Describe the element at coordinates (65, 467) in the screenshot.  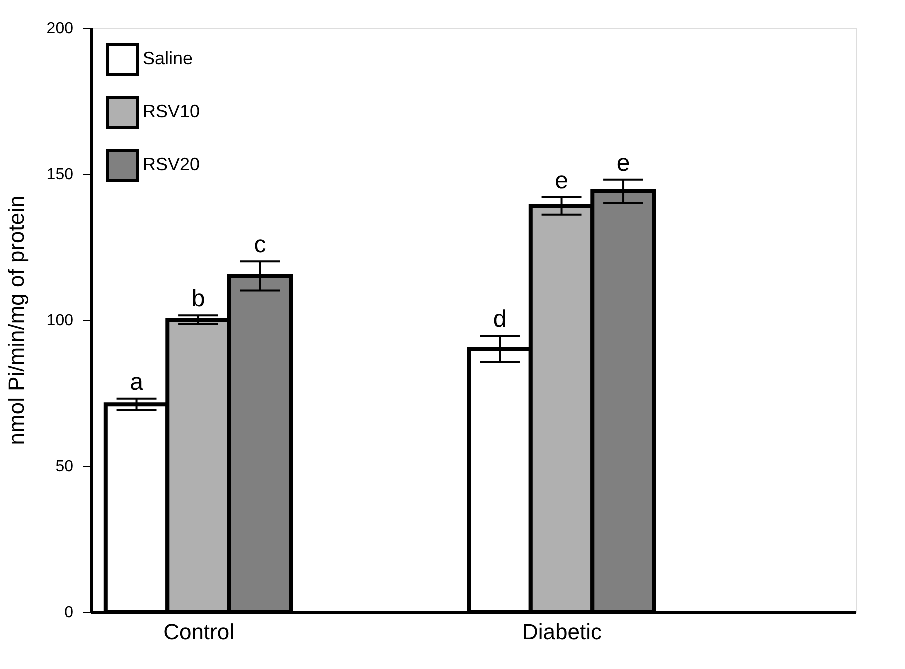
I see `y-tick-label: 50` at that location.